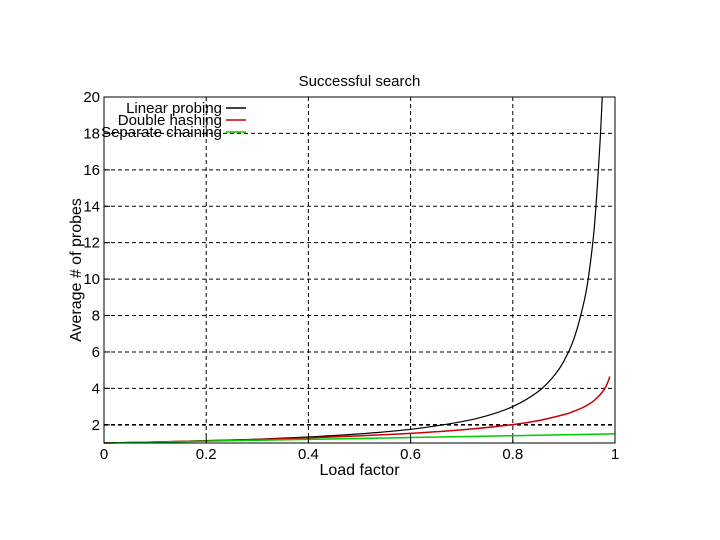 The image size is (720, 540). What do you see at coordinates (91, 133) in the screenshot?
I see `y-tick-label: 18` at bounding box center [91, 133].